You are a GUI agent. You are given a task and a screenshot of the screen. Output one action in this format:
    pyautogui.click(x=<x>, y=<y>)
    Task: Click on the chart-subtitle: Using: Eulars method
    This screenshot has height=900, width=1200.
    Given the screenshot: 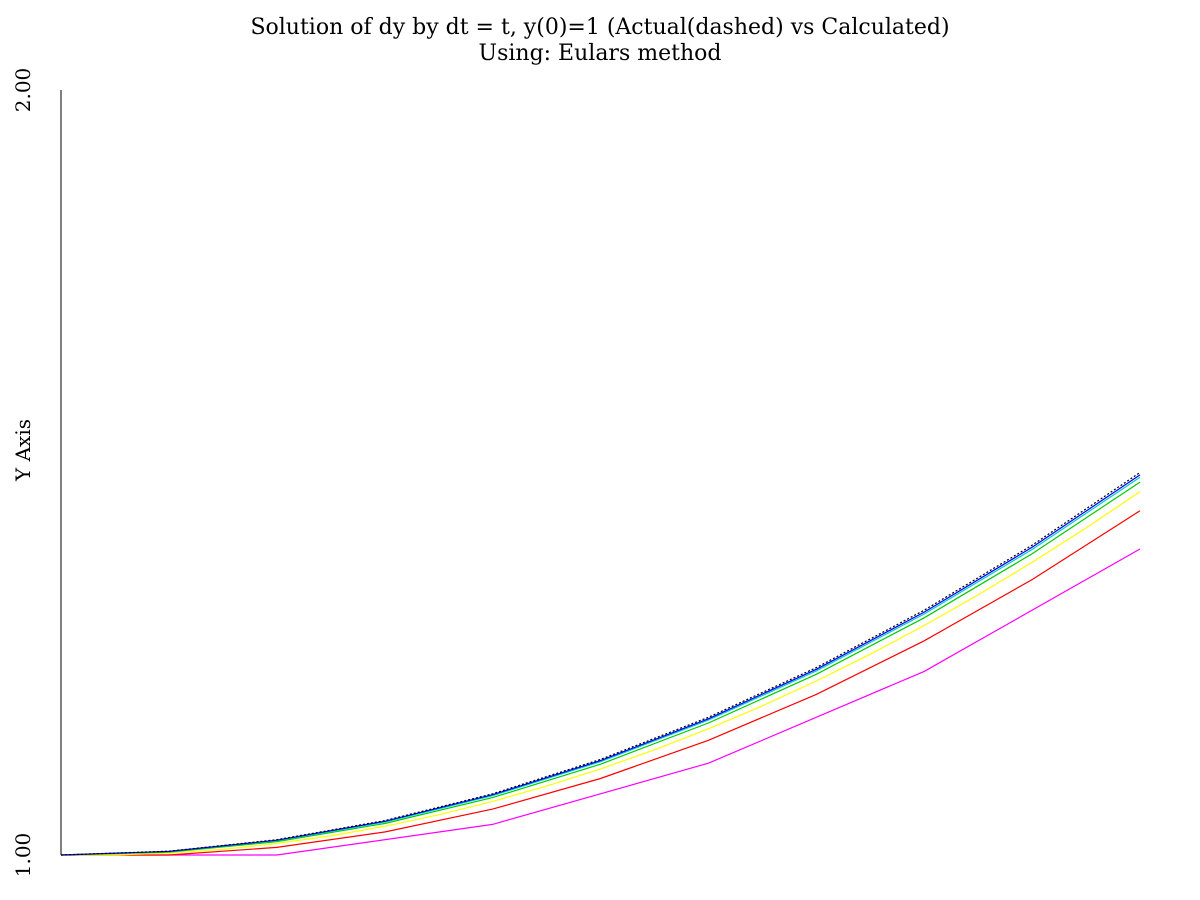 What is the action you would take?
    pyautogui.click(x=600, y=53)
    